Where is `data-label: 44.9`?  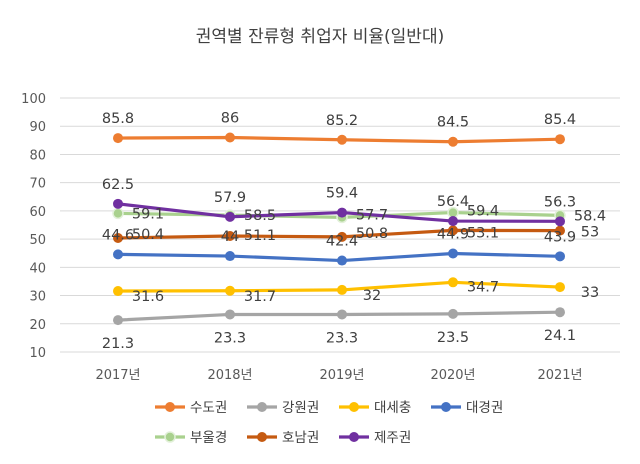 data-label: 44.9 is located at coordinates (453, 235).